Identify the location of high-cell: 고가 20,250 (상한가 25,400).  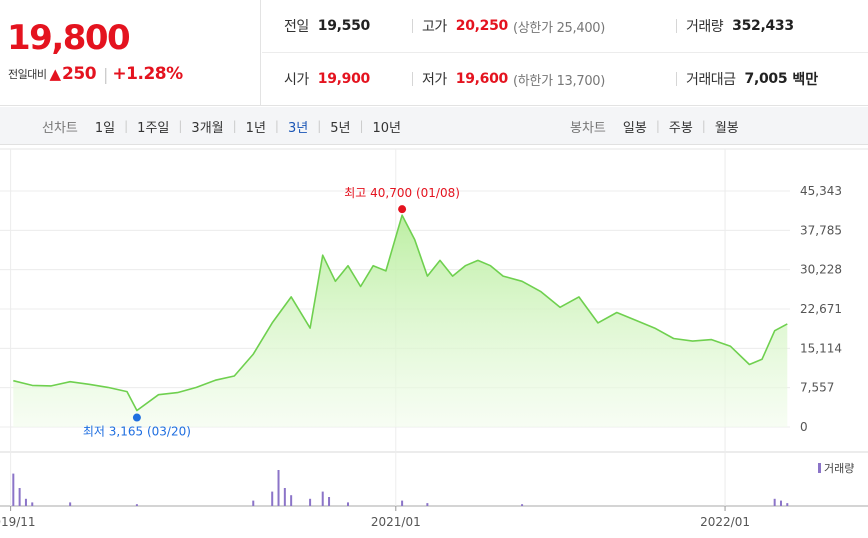
(513, 26).